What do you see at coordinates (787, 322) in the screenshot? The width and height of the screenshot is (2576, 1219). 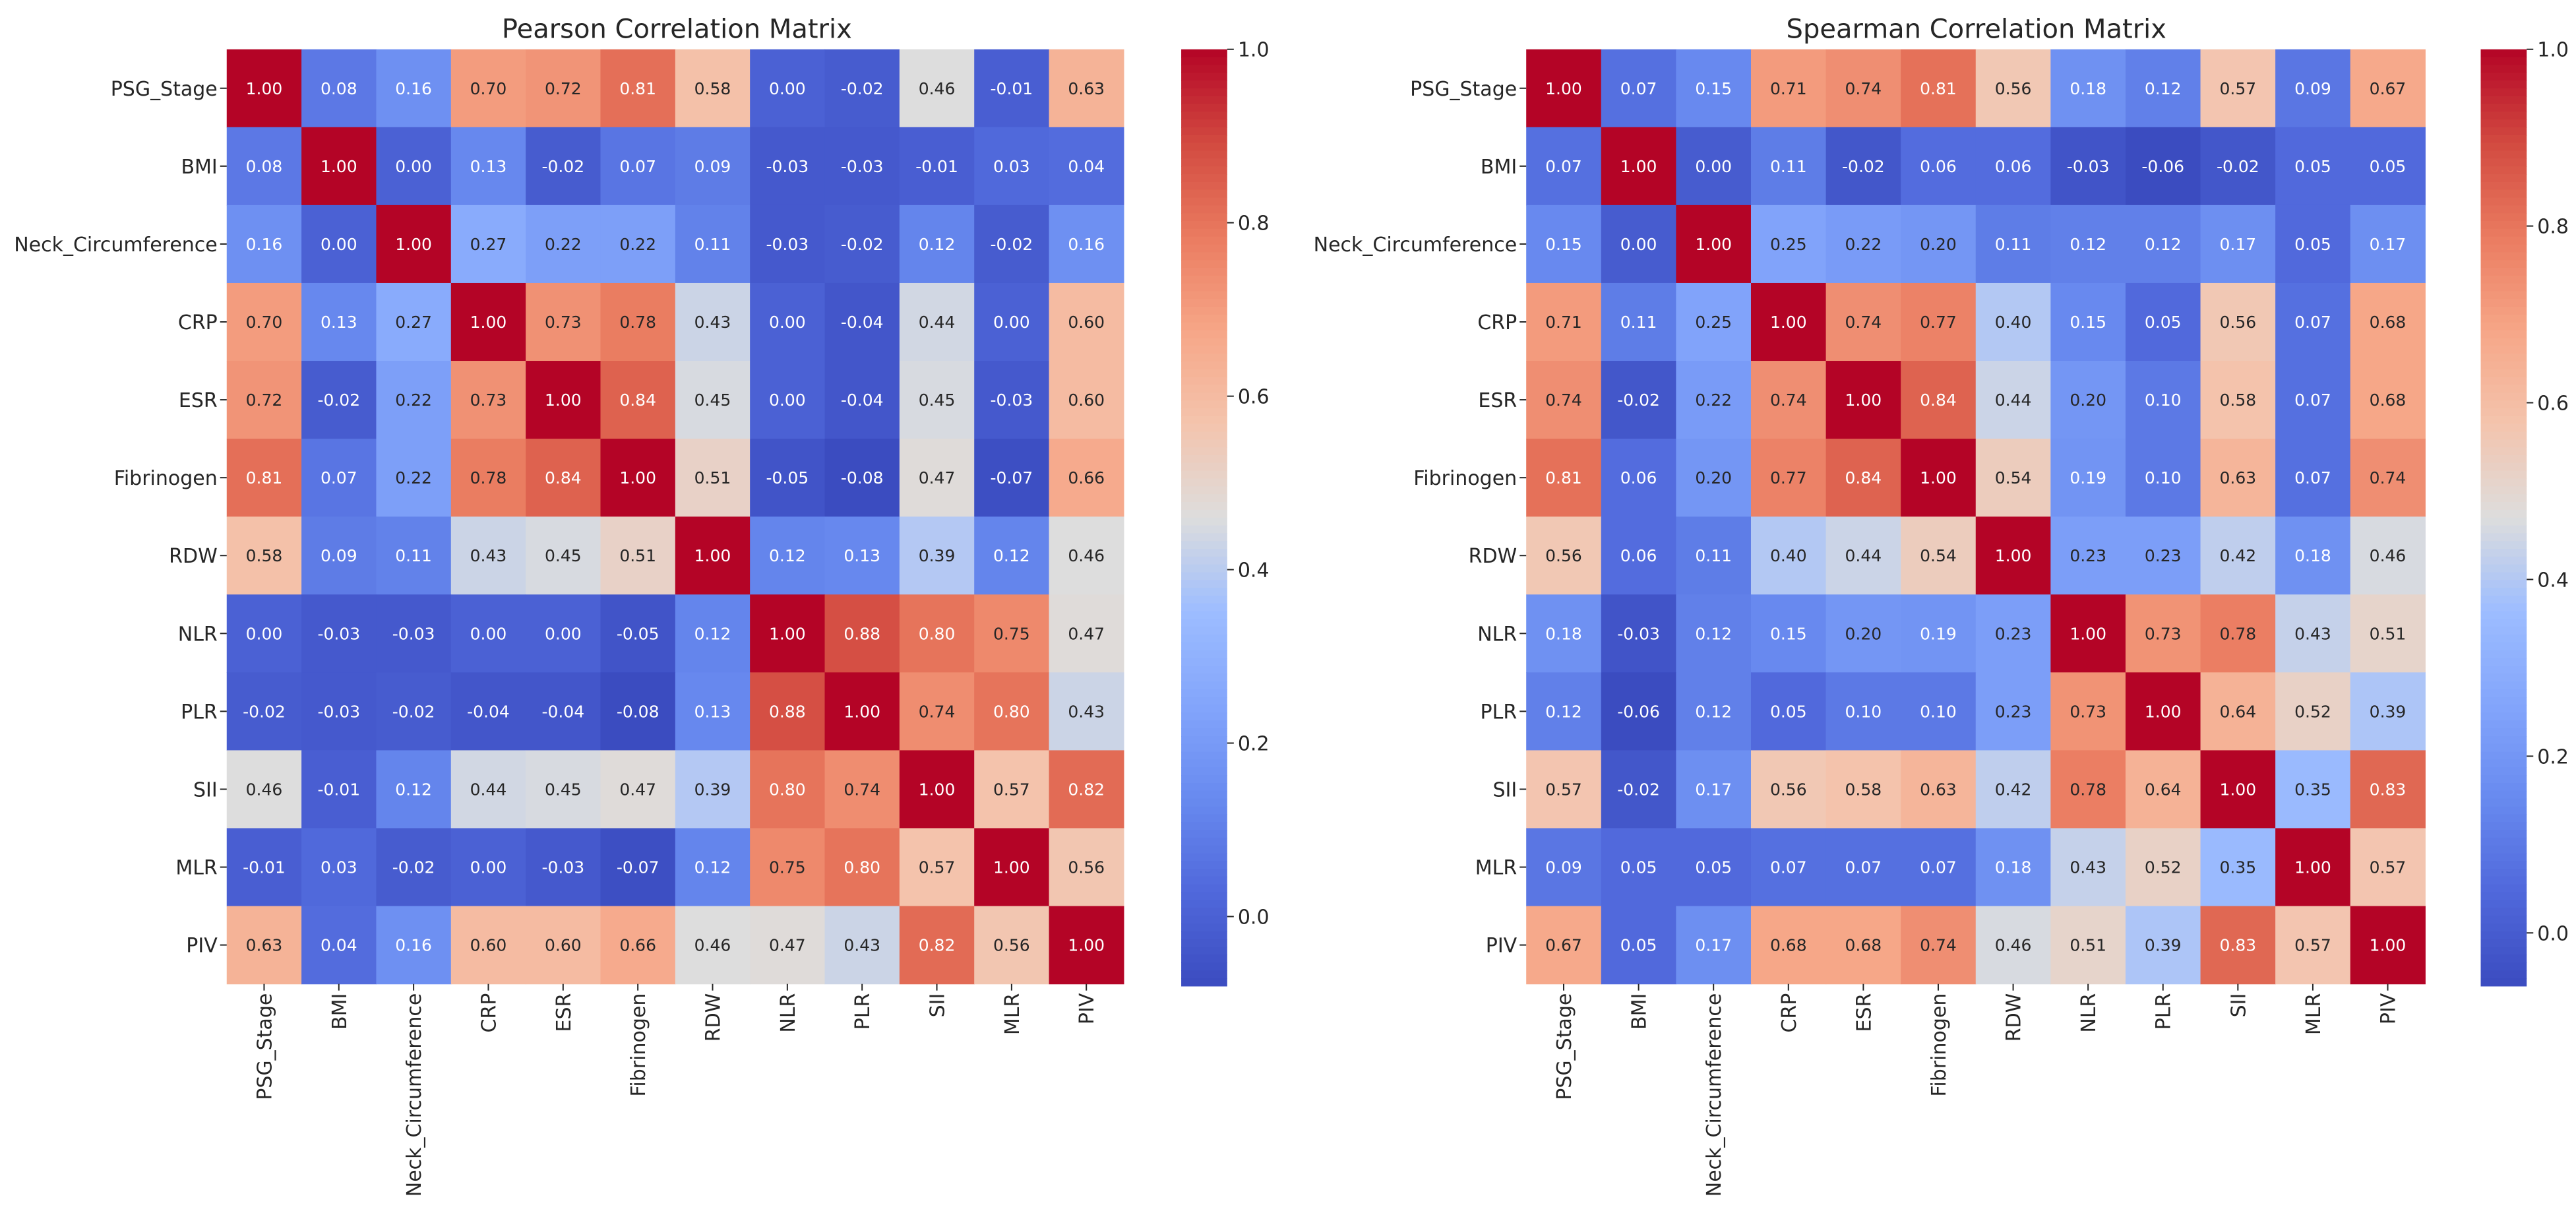 I see `cell-value-label: 0.00` at bounding box center [787, 322].